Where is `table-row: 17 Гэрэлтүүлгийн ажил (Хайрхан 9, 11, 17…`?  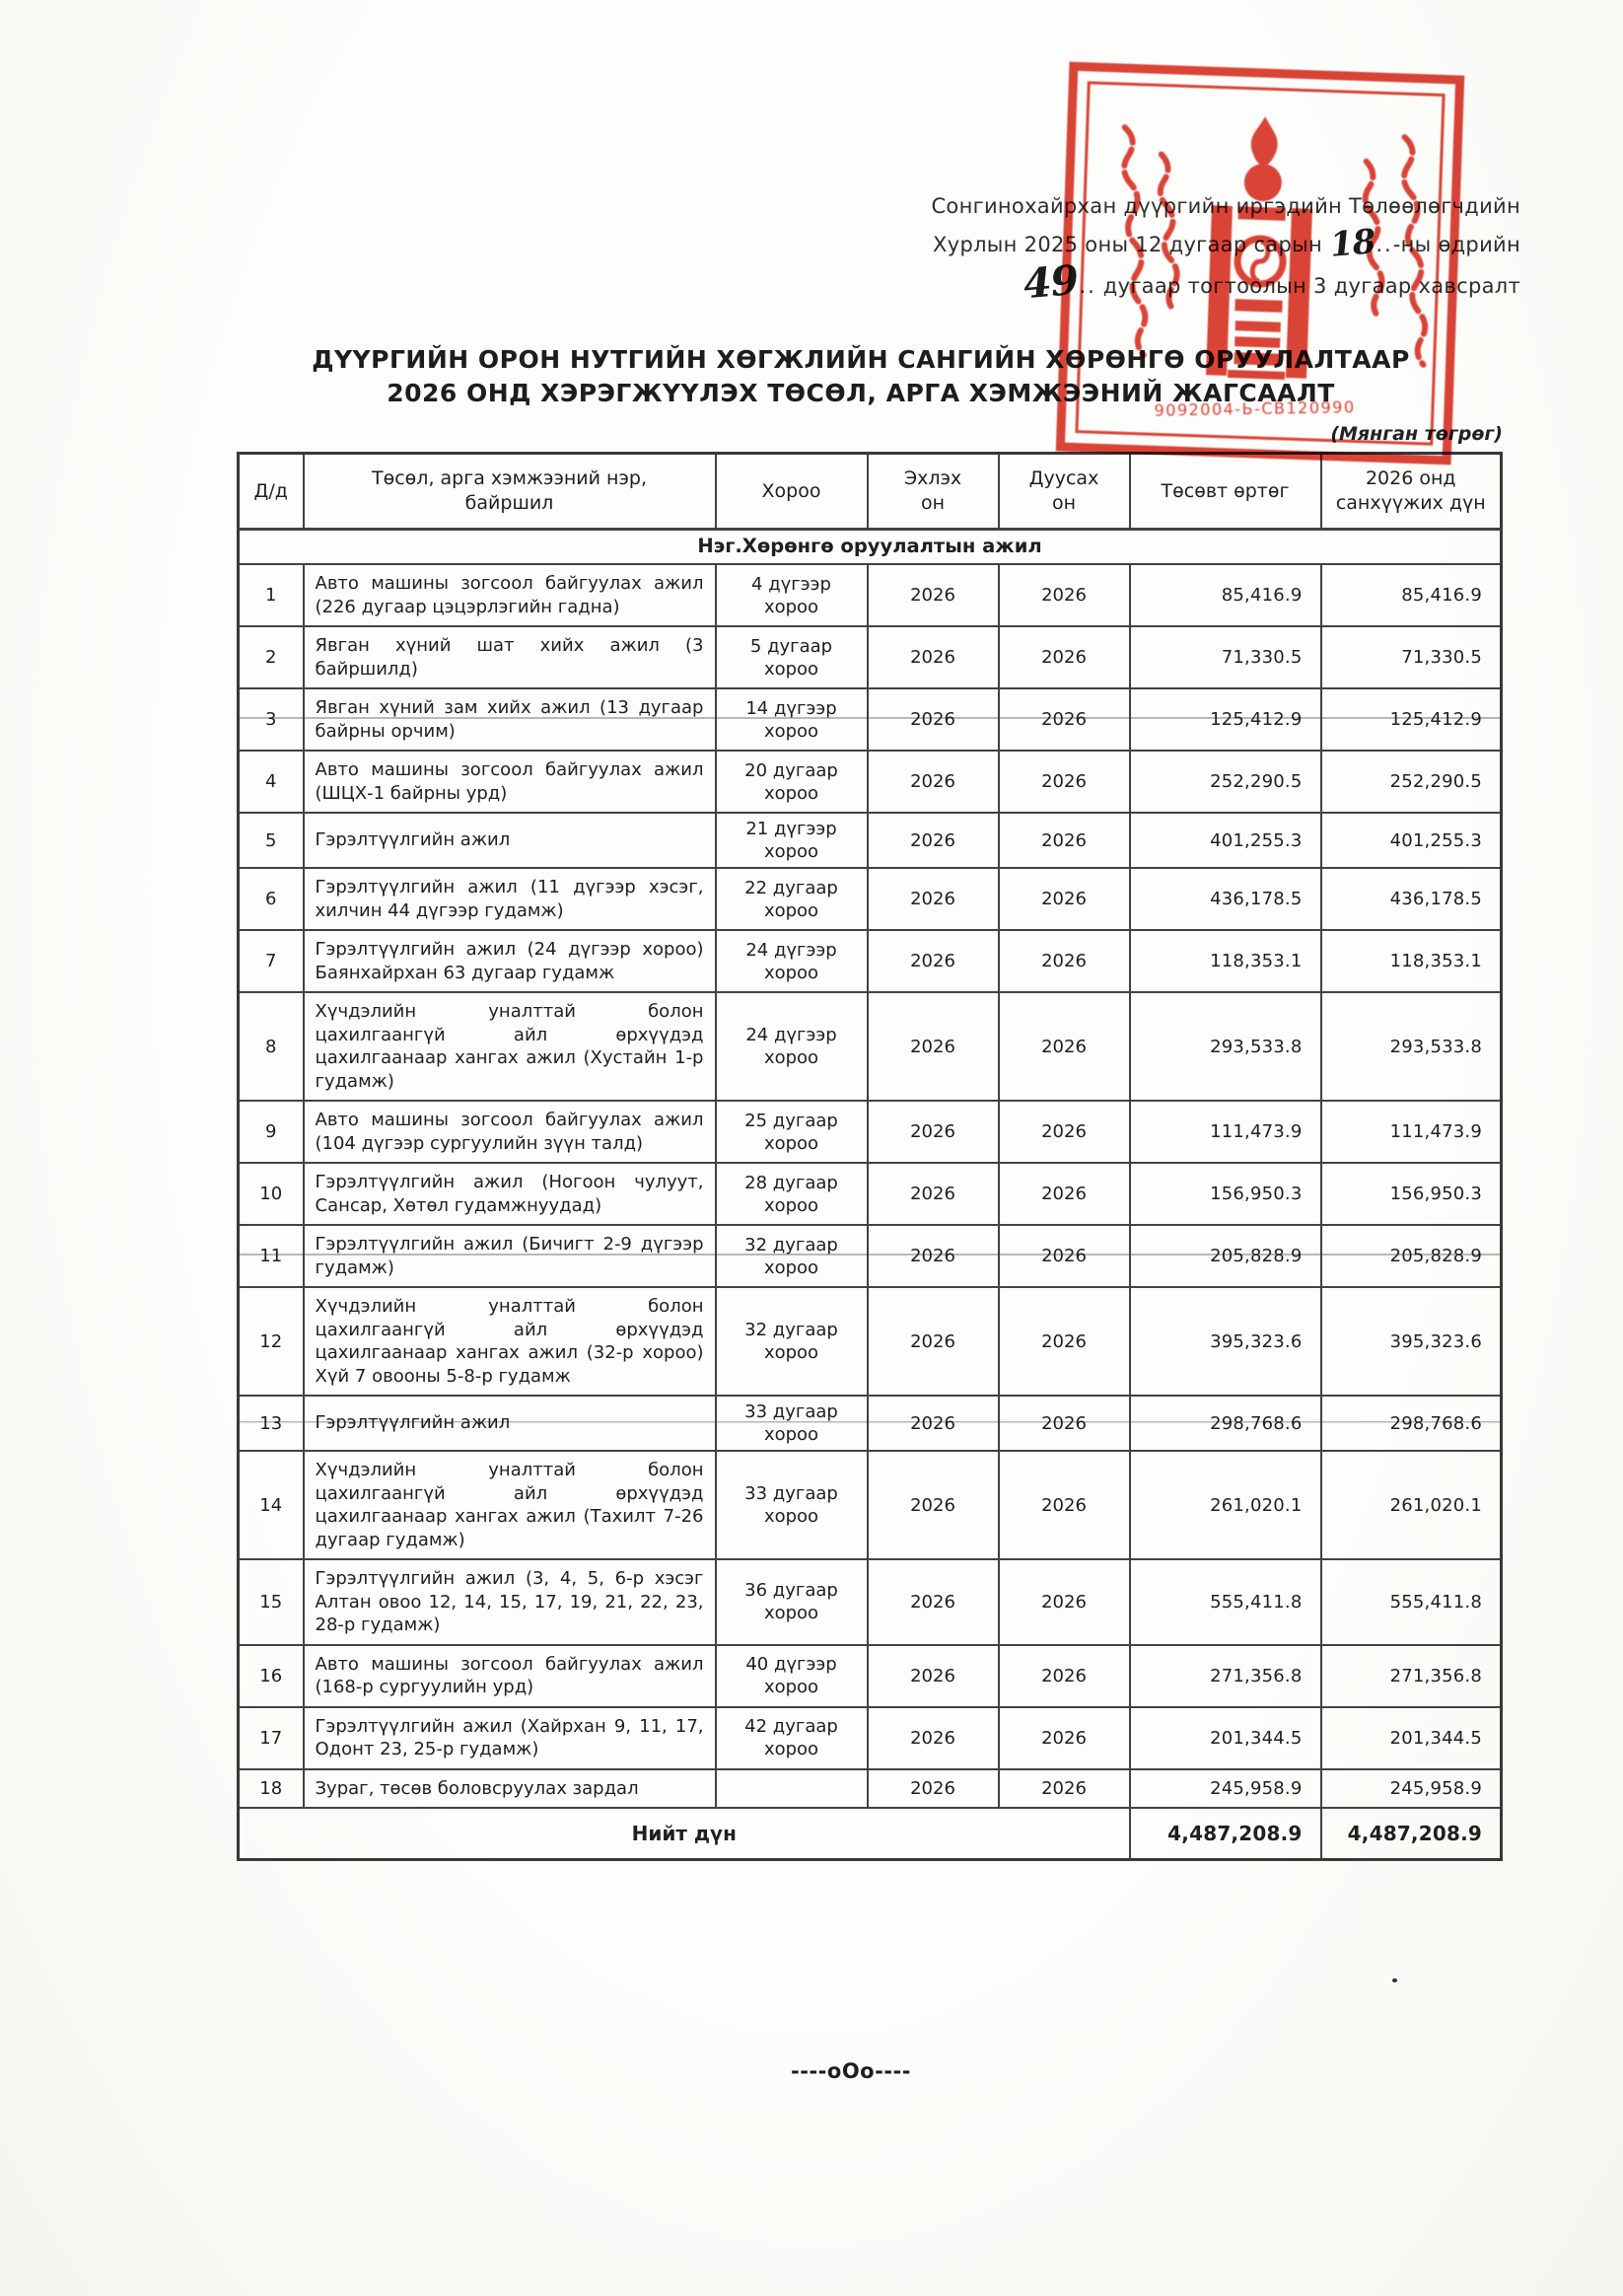
table-row: 17 Гэрэлтүүлгийн ажил (Хайрхан 9, 11, 17… is located at coordinates (870, 1738).